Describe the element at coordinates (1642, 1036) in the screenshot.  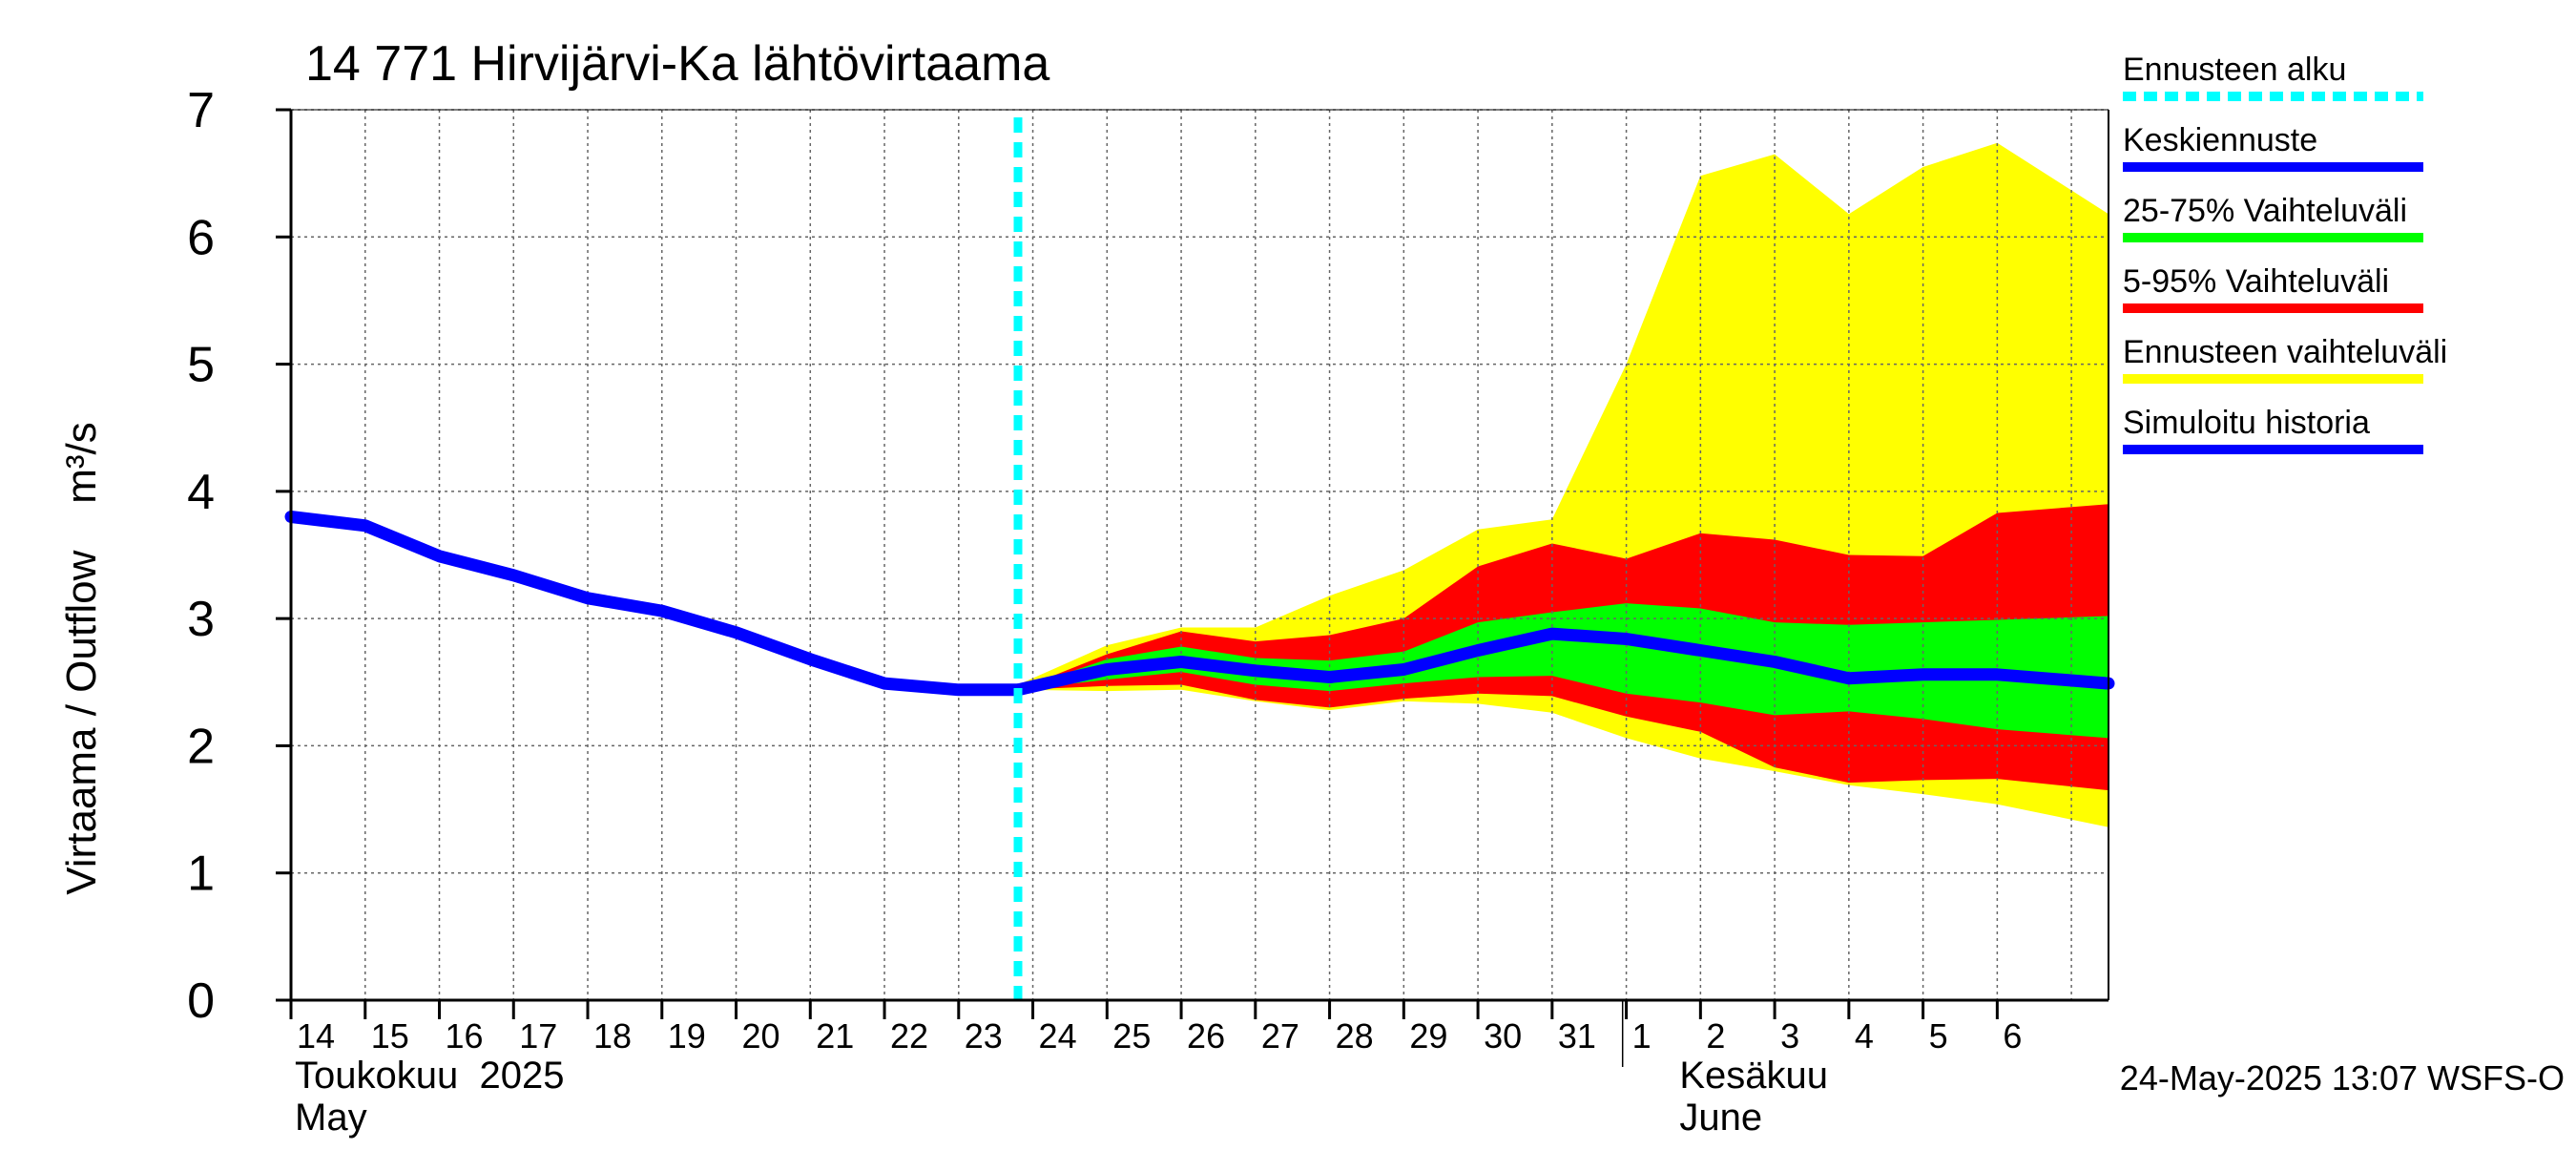
I see `x-tick-label: 1` at that location.